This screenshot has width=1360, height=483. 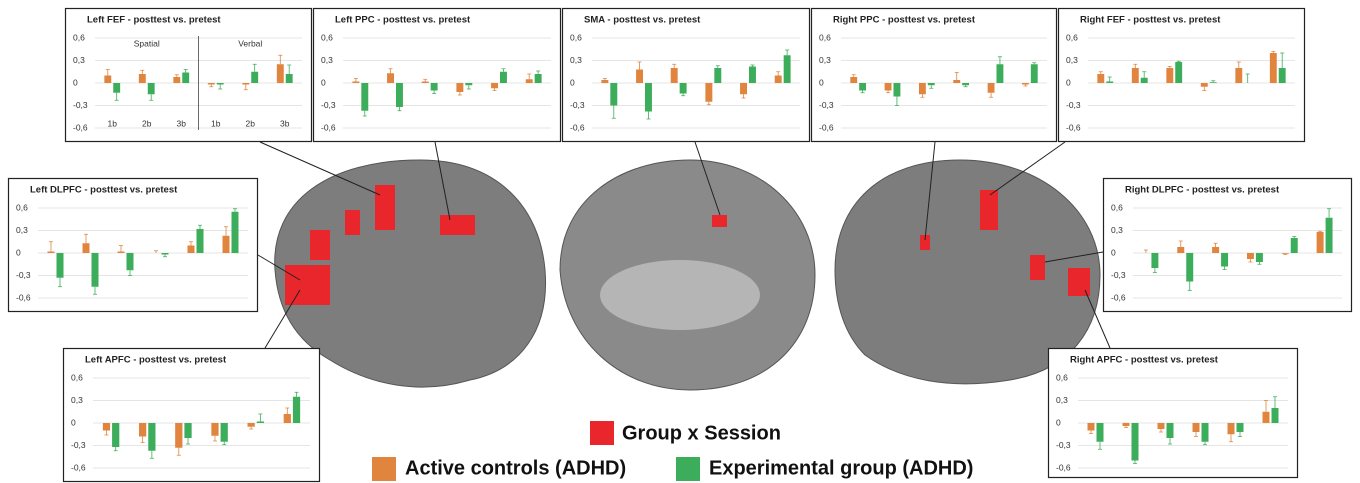 I want to click on legend-label: Group x Session, so click(x=701, y=433).